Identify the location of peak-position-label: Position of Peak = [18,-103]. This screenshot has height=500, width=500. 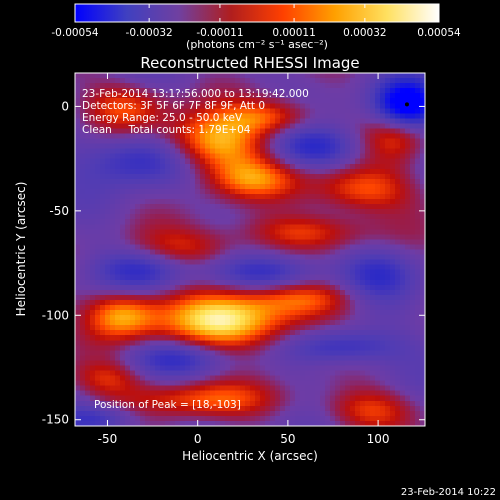
(167, 405).